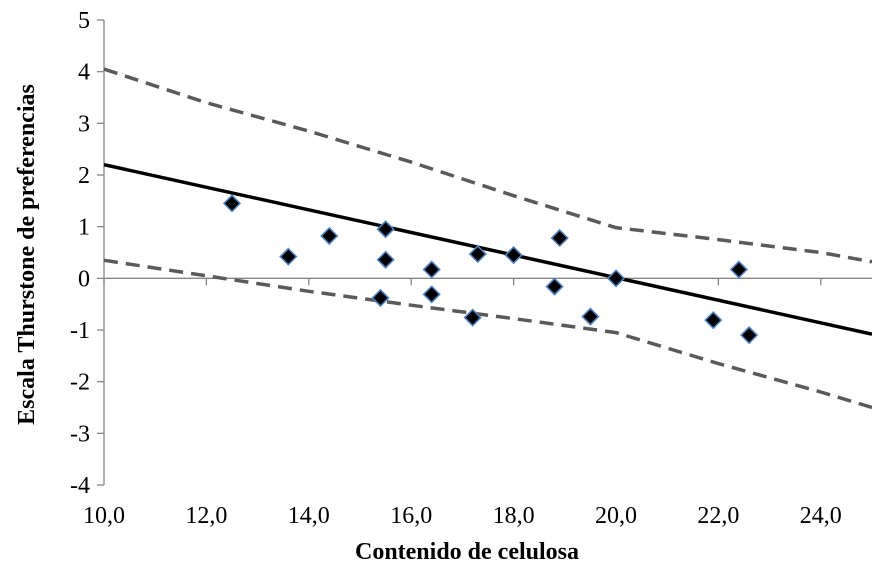  Describe the element at coordinates (84, 21) in the screenshot. I see `y-tick-label: 5` at that location.